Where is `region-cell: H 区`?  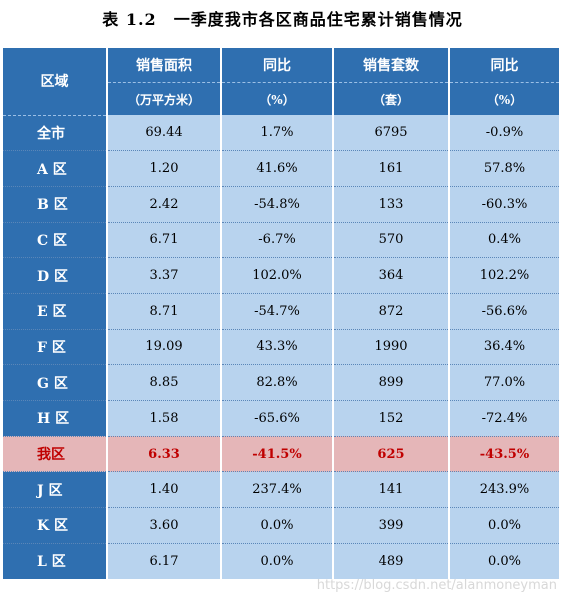
region-cell: H 区 is located at coordinates (55, 418).